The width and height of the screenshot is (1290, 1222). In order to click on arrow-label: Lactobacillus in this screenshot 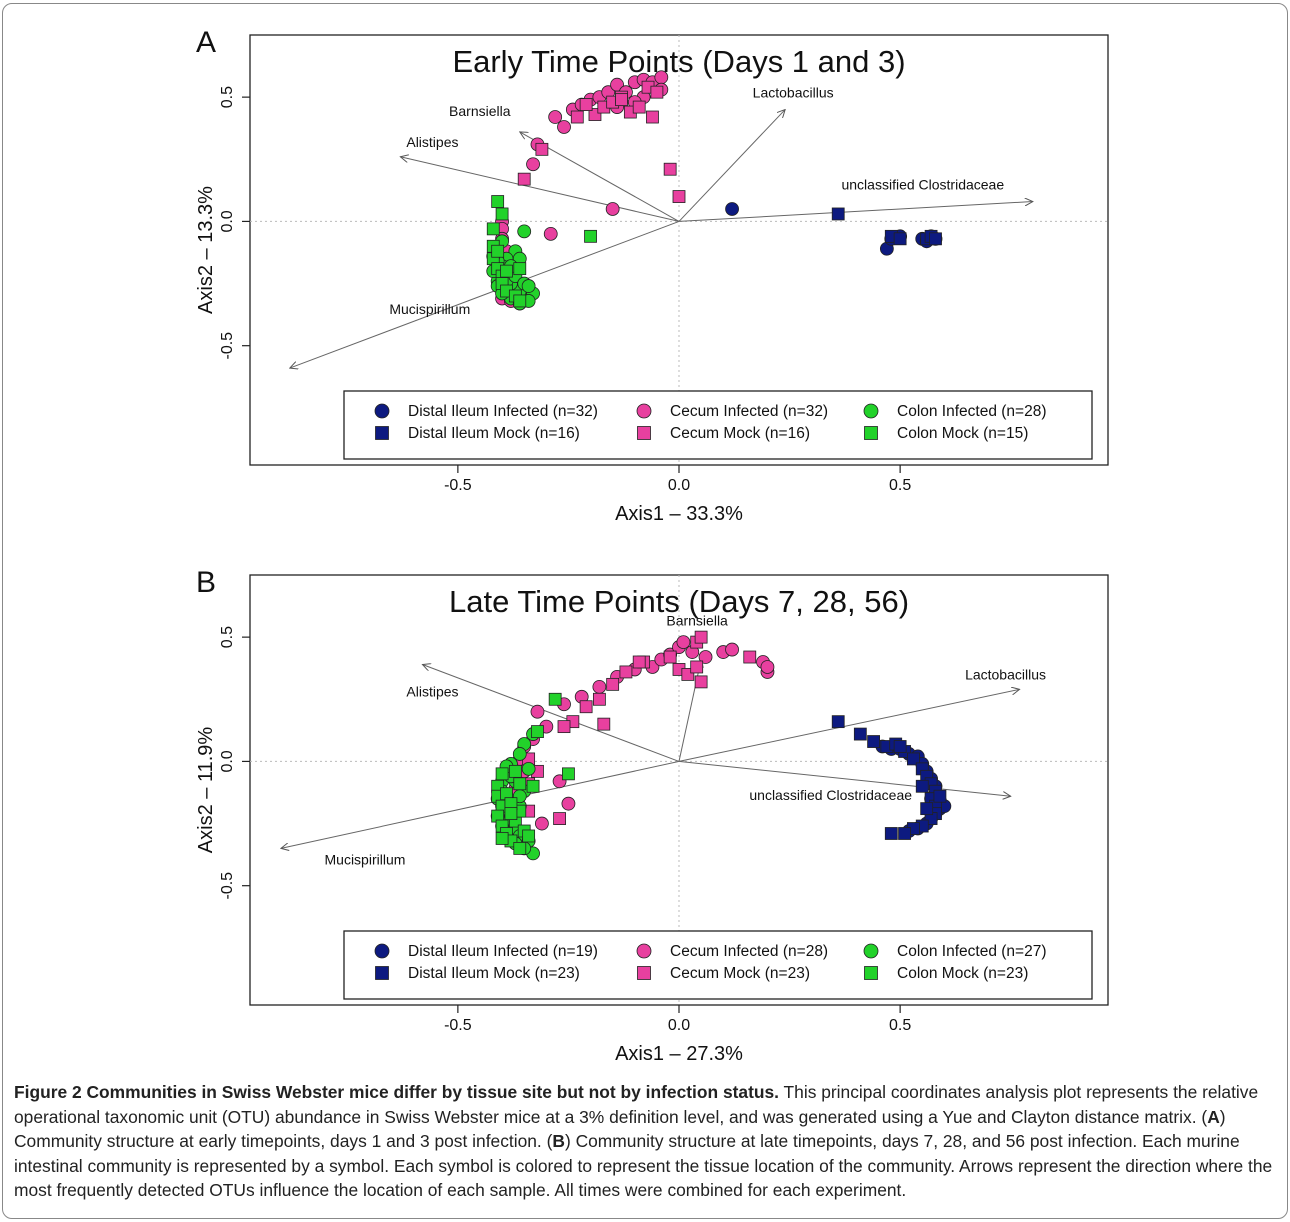, I will do `click(1005, 674)`.